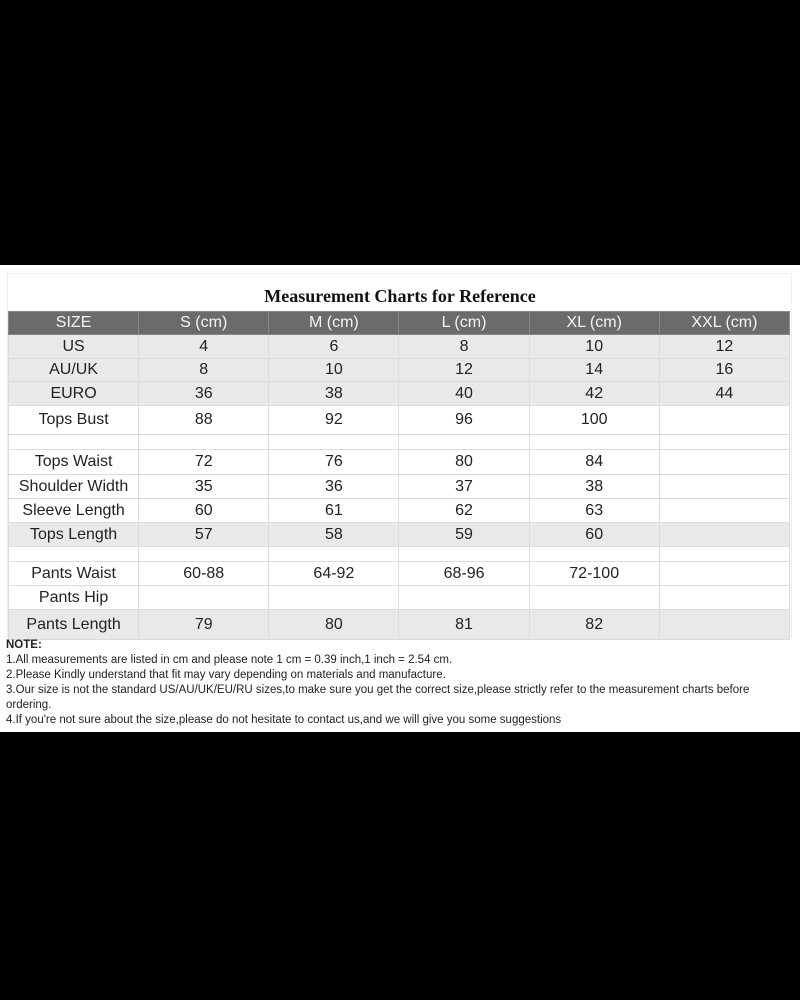 The image size is (800, 1000). I want to click on column-header: M (cm), so click(334, 323).